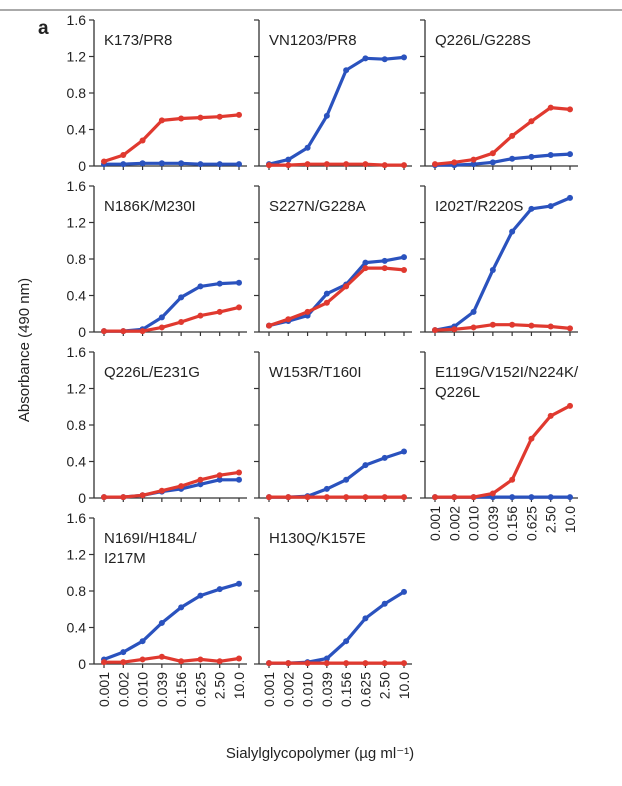 The width and height of the screenshot is (622, 786). What do you see at coordinates (157, 259) in the screenshot?
I see `panel-4: 0 0.4 0.8 1.2 1.6 N186K/M230I` at bounding box center [157, 259].